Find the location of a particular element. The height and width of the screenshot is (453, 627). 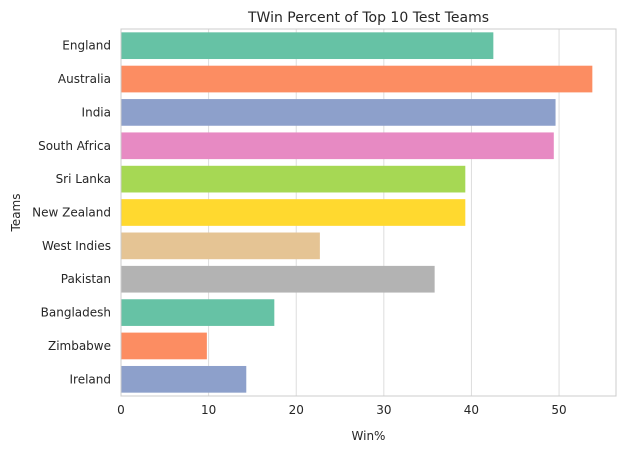

x-tick-label: 20 is located at coordinates (296, 410).